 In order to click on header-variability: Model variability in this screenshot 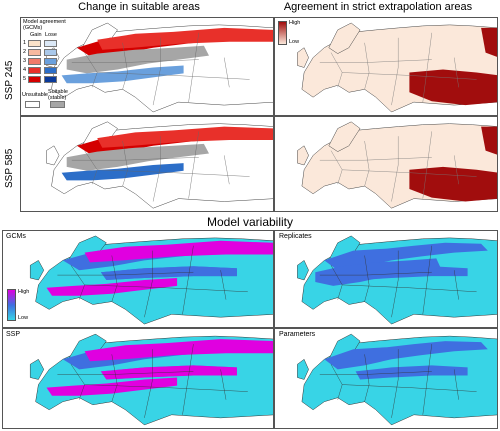, I will do `click(250, 222)`.